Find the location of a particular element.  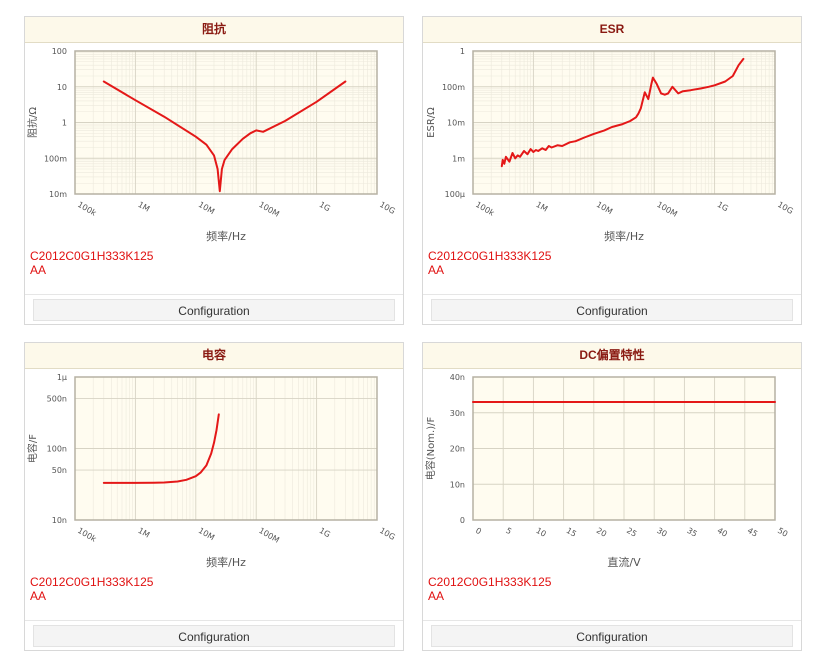

x-tick-label: 50 is located at coordinates (782, 532).